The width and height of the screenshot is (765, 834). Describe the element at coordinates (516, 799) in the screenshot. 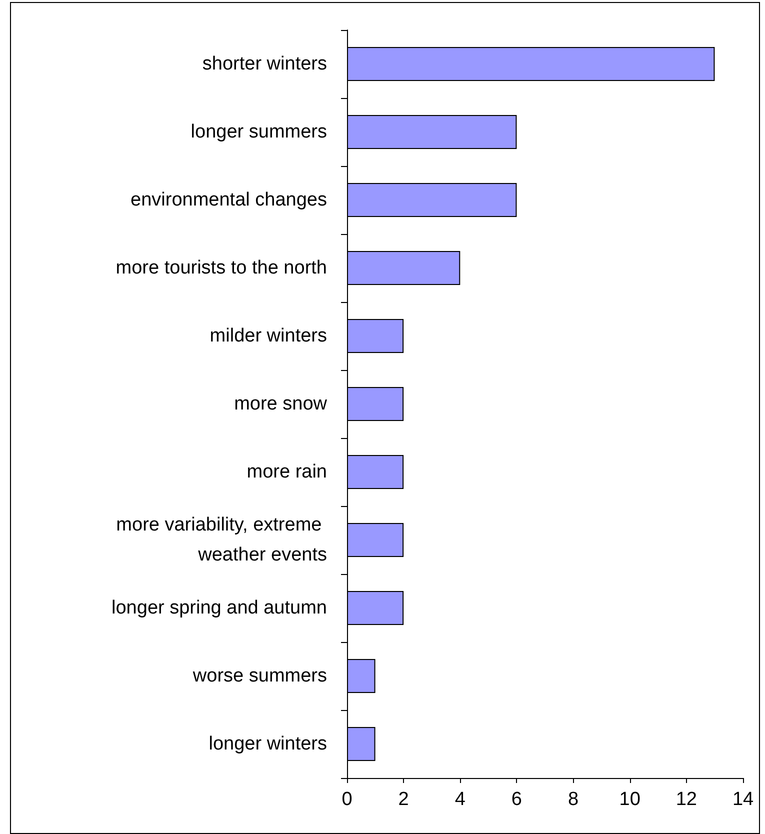

I see `x-tick-label: 6` at that location.